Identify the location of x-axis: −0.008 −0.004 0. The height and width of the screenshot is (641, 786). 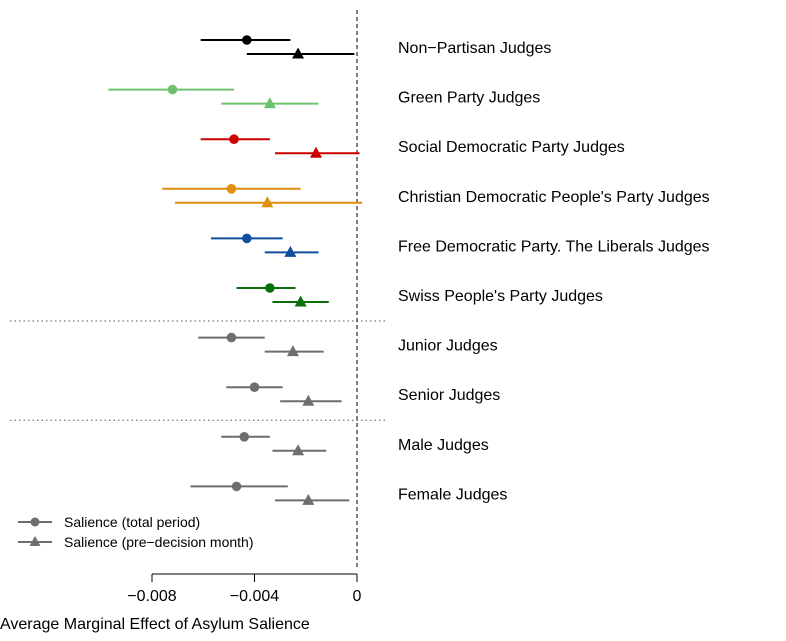
(244, 589).